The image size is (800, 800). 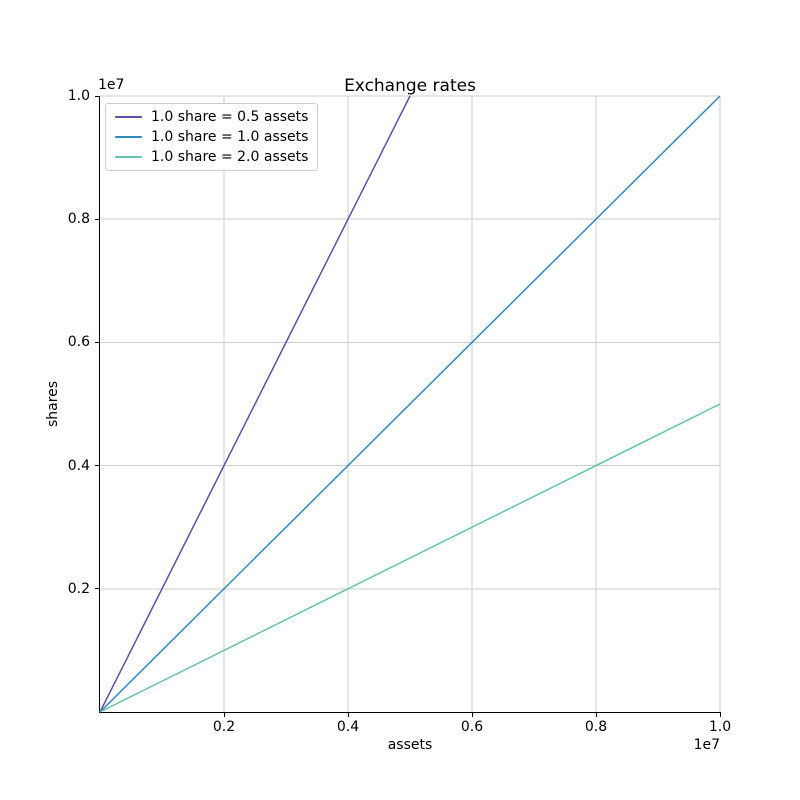 What do you see at coordinates (230, 157) in the screenshot?
I see `legend-label: 1.0 share = 2.0 assets` at bounding box center [230, 157].